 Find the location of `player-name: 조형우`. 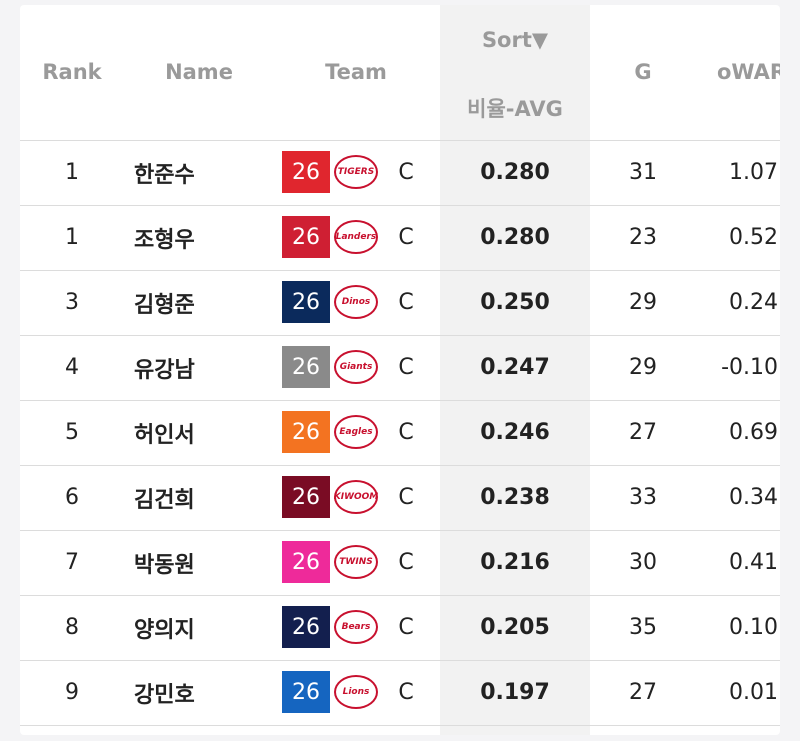

player-name: 조형우 is located at coordinates (164, 240).